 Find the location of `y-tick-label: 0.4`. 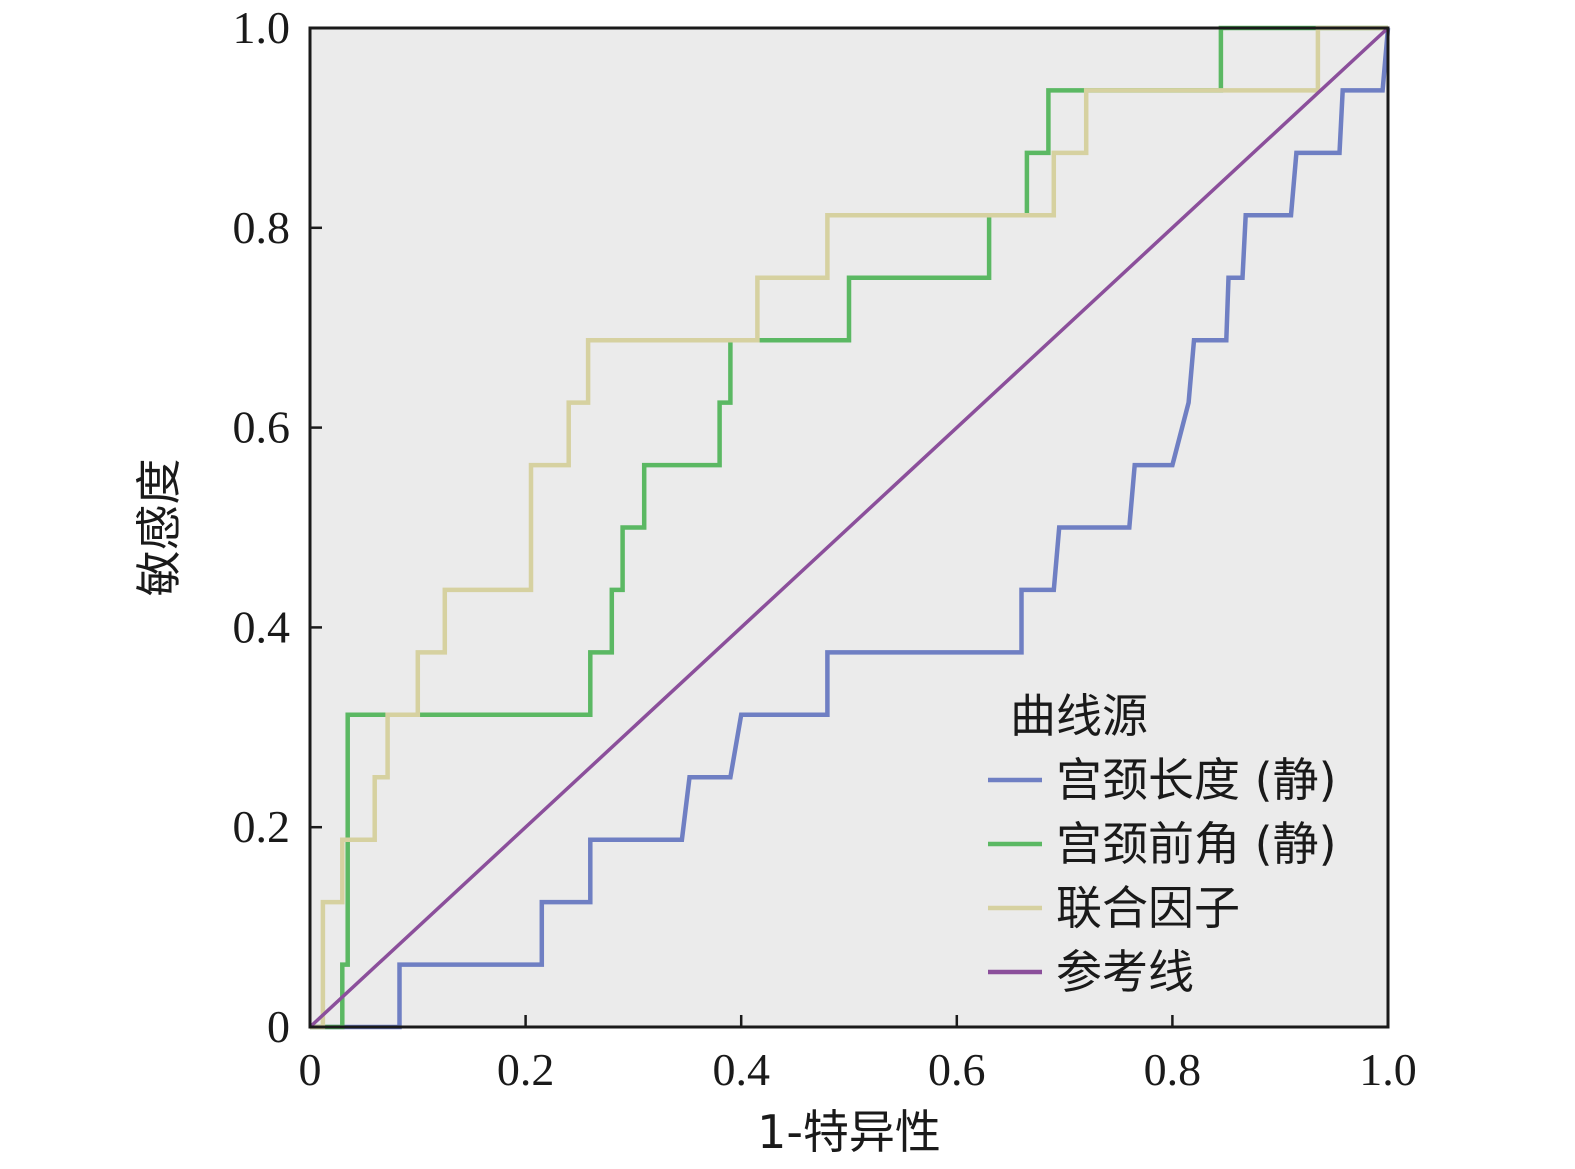

y-tick-label: 0.4 is located at coordinates (262, 626).